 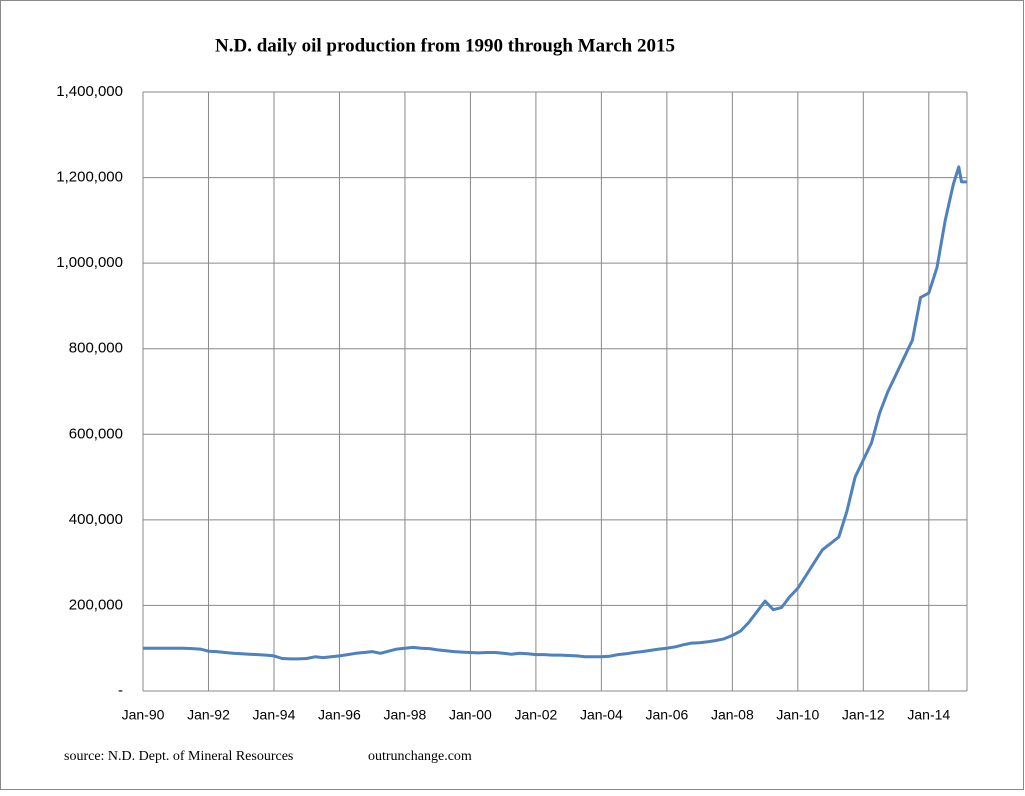 What do you see at coordinates (96, 433) in the screenshot?
I see `y-tick-label: 600,000` at bounding box center [96, 433].